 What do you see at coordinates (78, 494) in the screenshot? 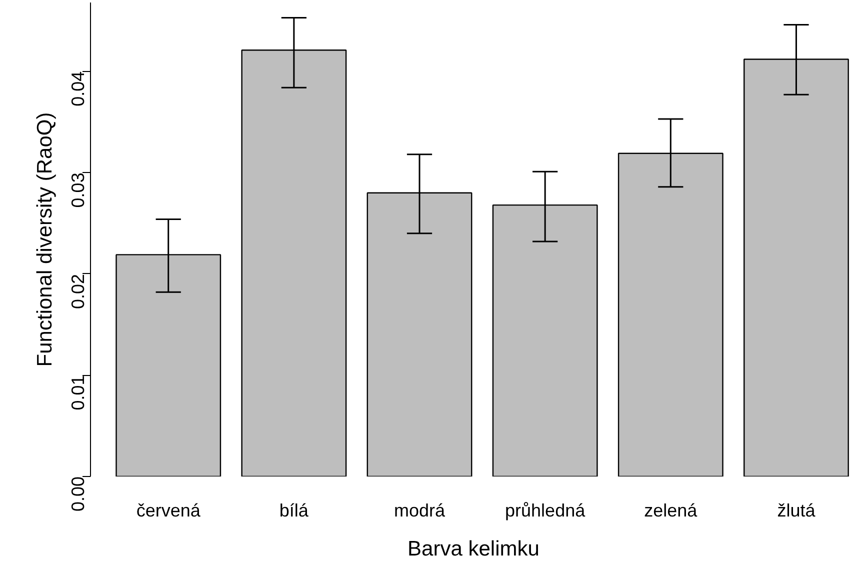
I see `y-tick-label: 0.00` at bounding box center [78, 494].